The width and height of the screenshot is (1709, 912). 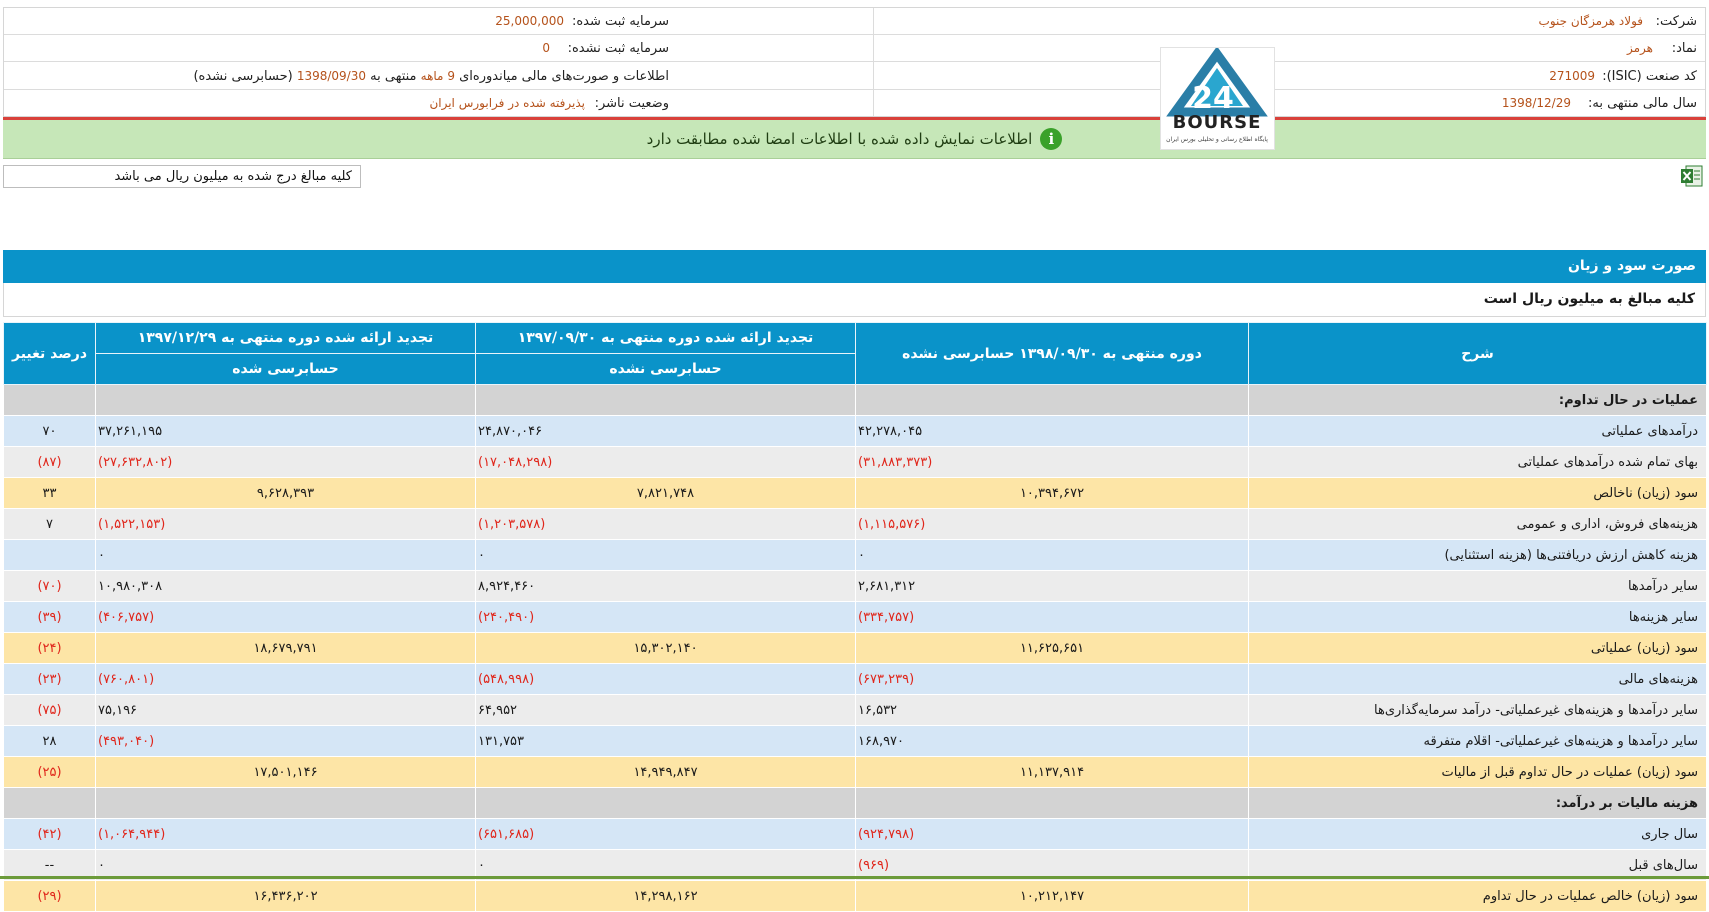 I want to click on statement-subtitle: کلیه مبالغ به میلیون ریال است, so click(x=854, y=300).